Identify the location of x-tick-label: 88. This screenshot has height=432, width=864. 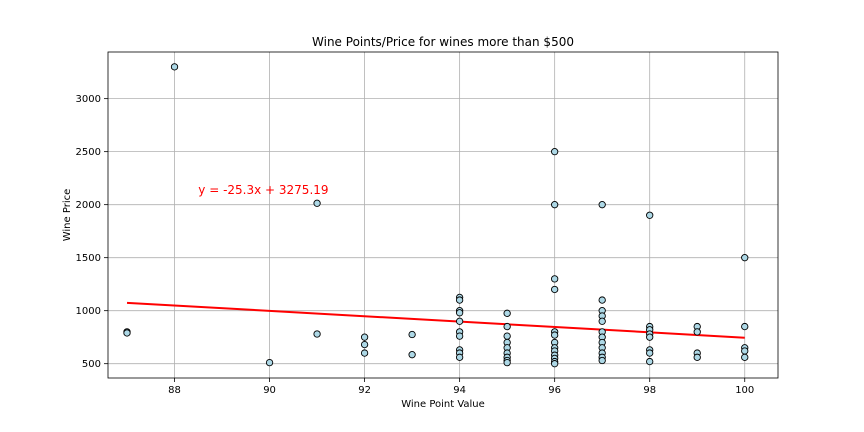
(174, 390).